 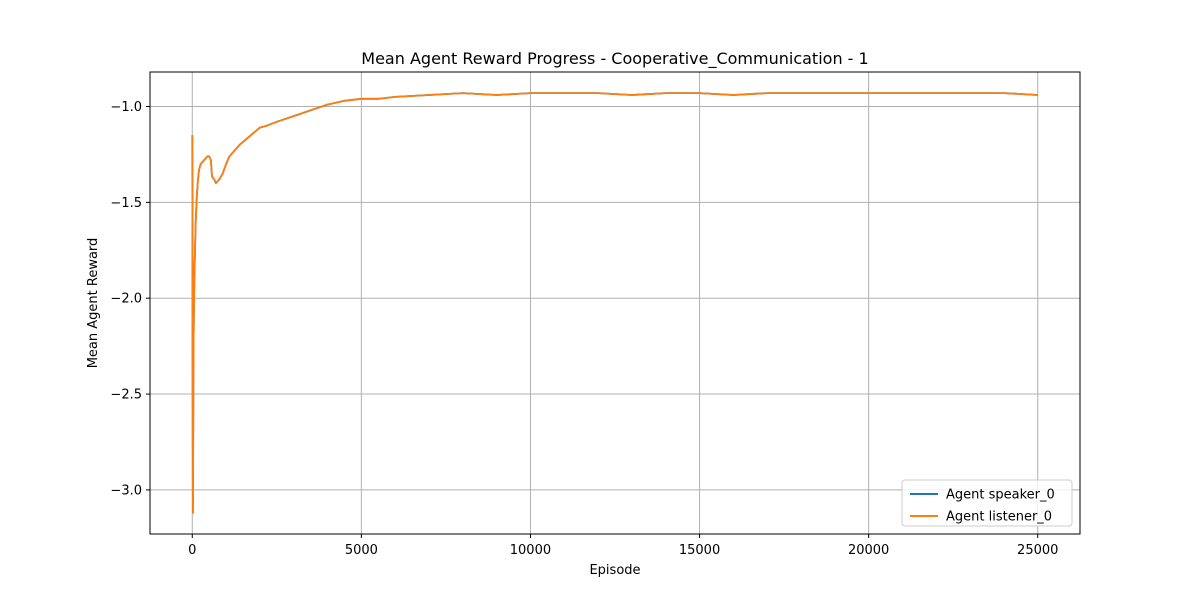 I want to click on x-tick-label: 0, so click(x=192, y=550).